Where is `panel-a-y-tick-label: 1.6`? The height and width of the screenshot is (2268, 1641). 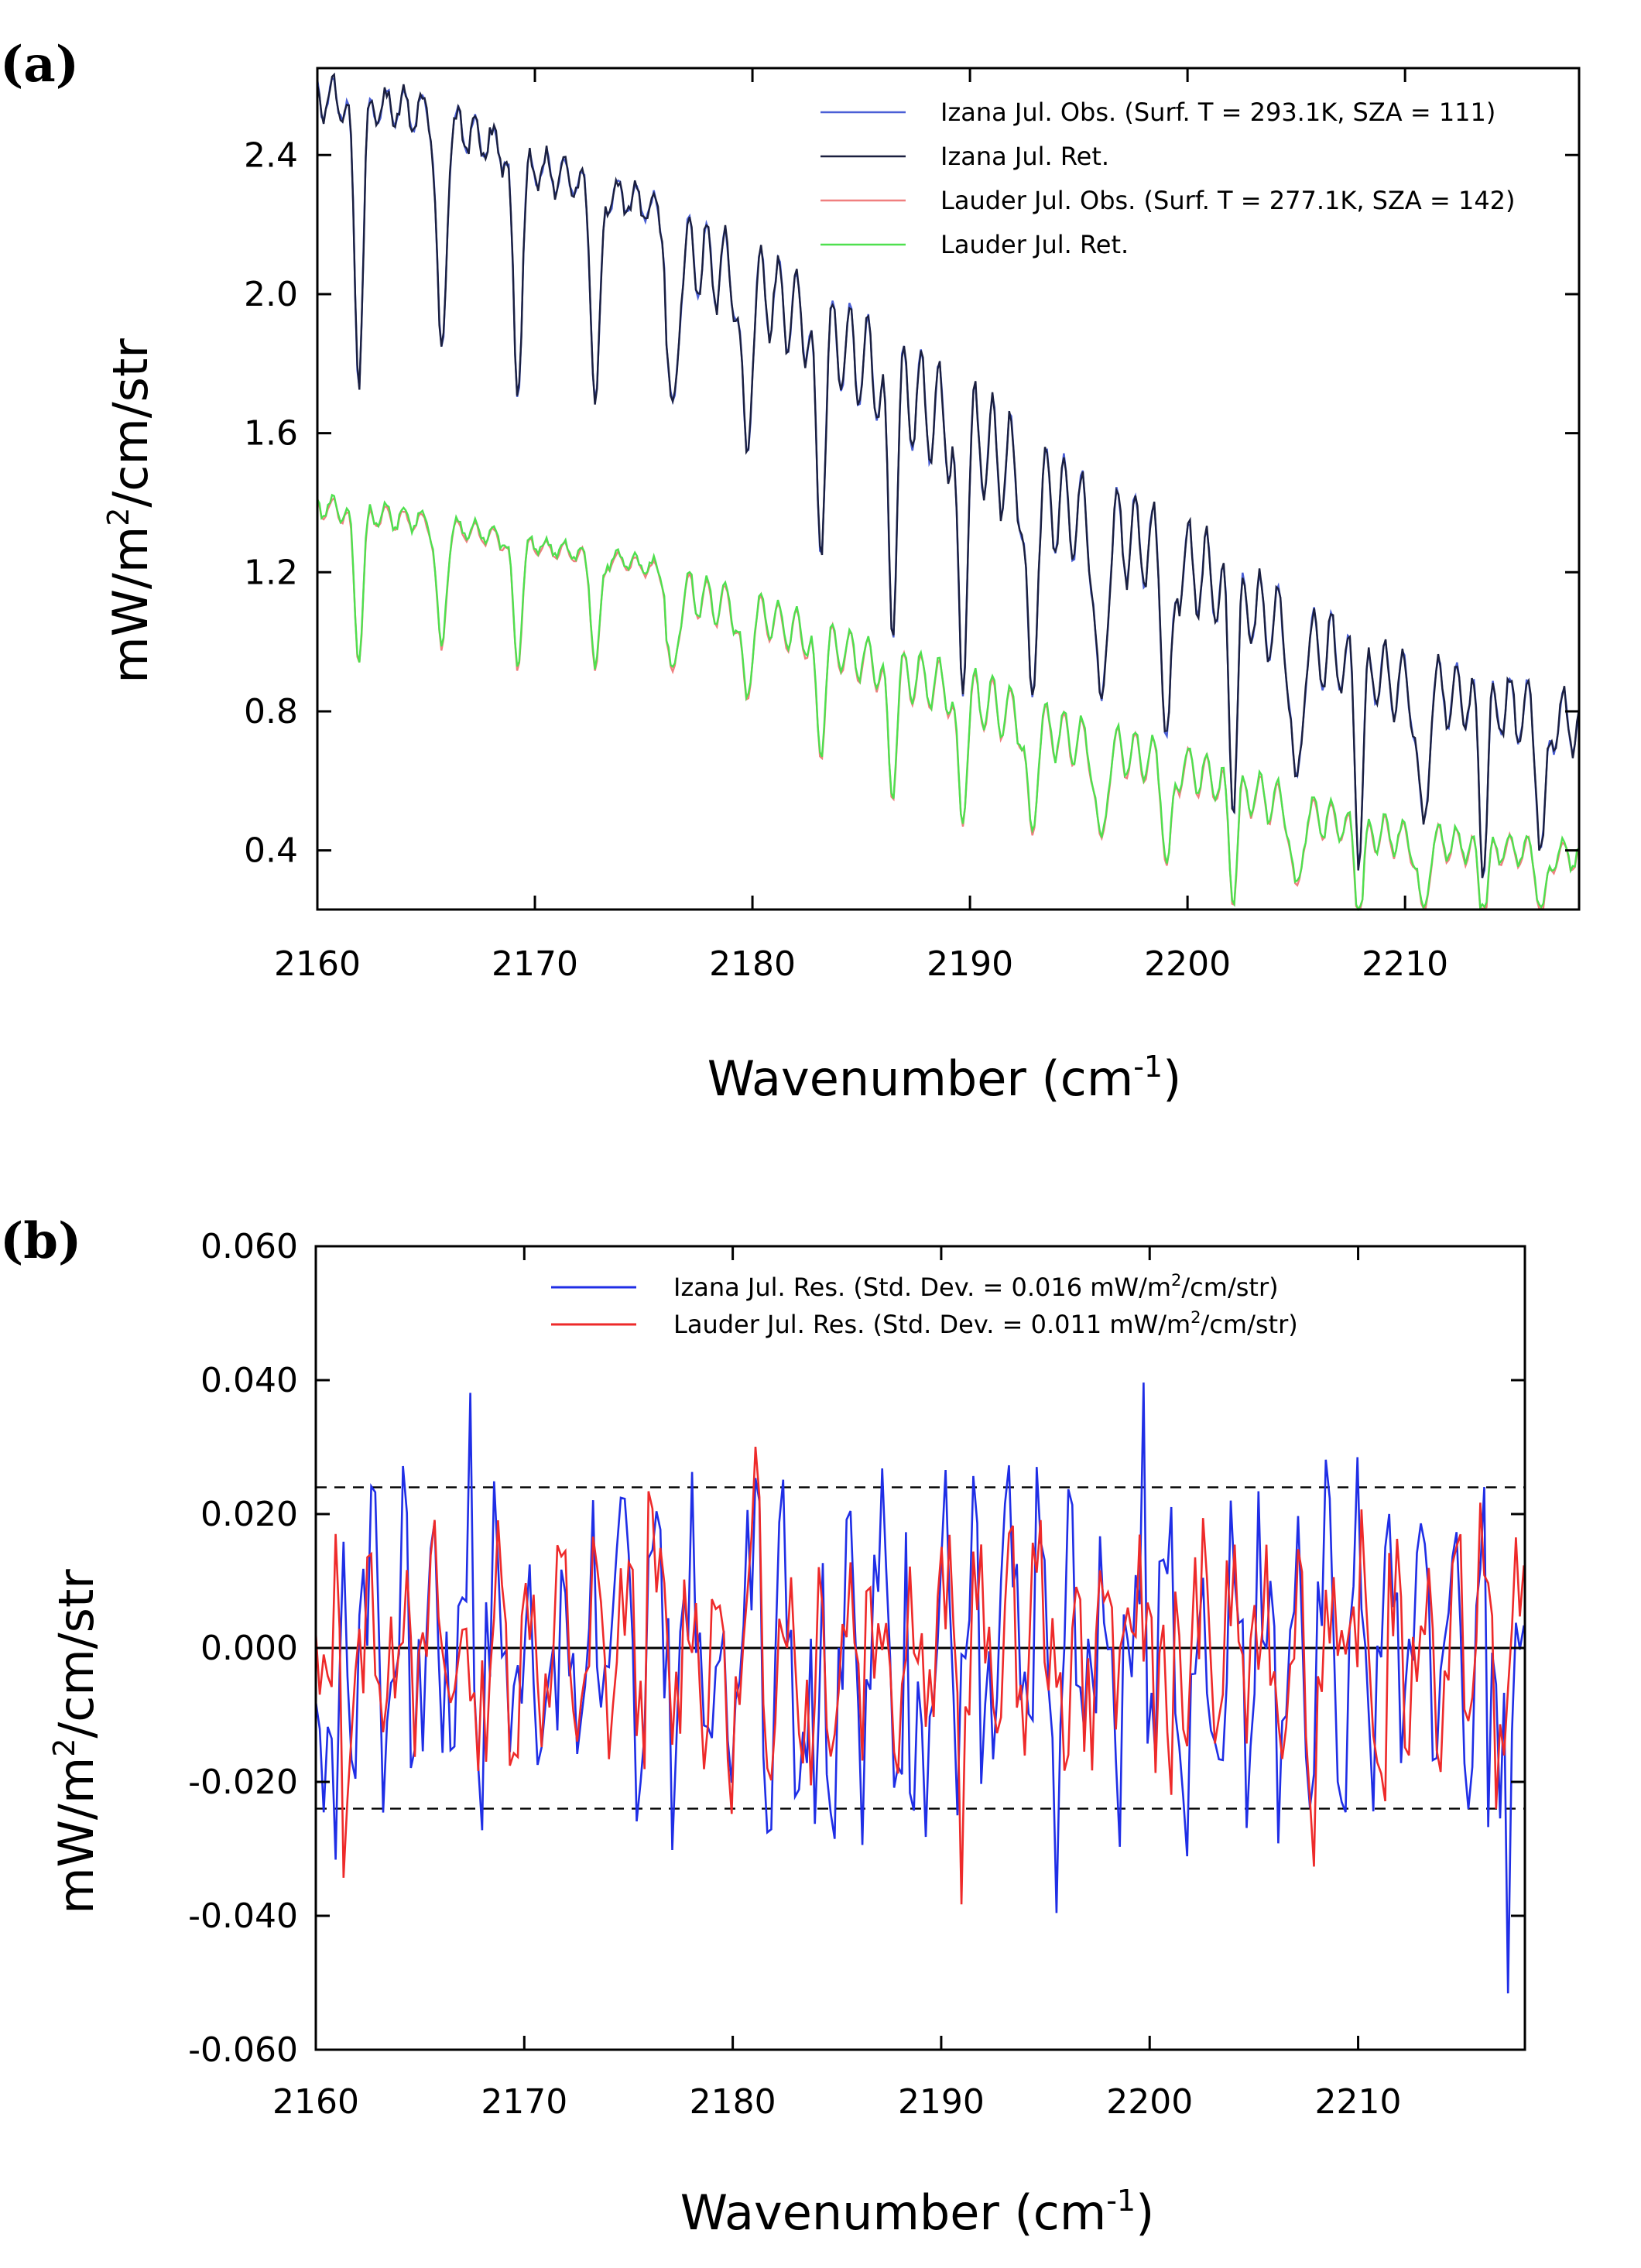
panel-a-y-tick-label: 1.6 is located at coordinates (271, 434).